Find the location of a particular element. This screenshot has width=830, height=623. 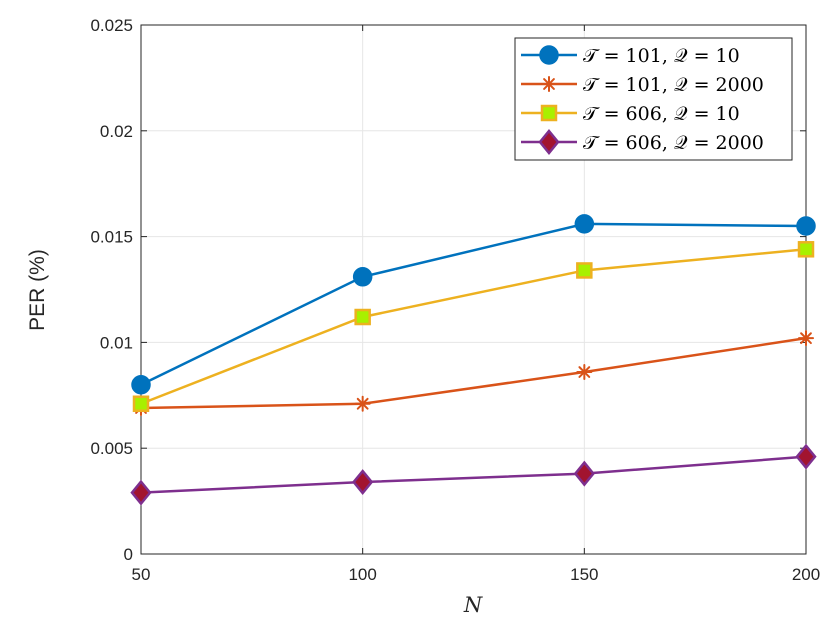

legend-box is located at coordinates (653, 99).